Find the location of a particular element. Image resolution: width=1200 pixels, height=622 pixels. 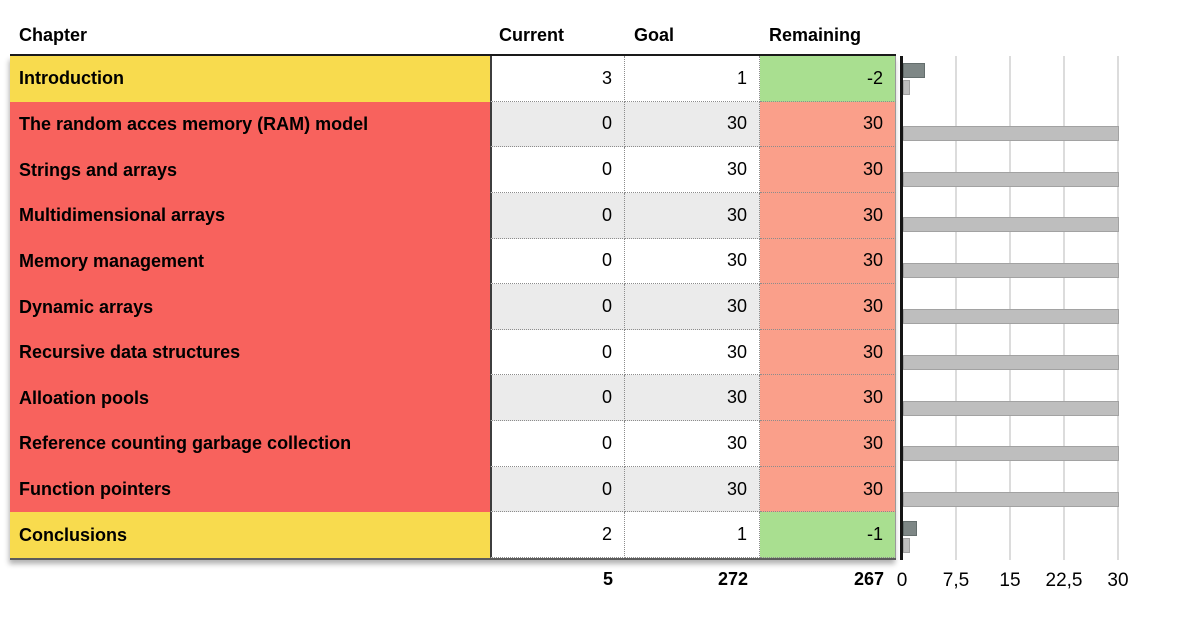

remaining-cell: -2 is located at coordinates (828, 79).